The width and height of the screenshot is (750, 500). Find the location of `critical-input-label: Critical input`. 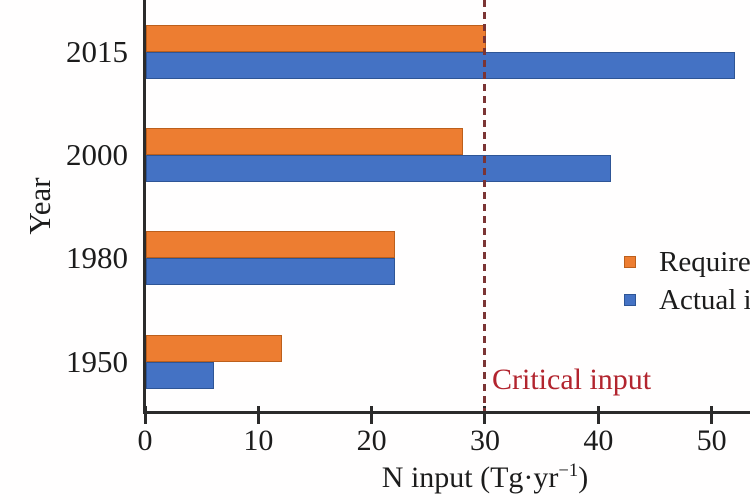

critical-input-label: Critical input is located at coordinates (572, 379).